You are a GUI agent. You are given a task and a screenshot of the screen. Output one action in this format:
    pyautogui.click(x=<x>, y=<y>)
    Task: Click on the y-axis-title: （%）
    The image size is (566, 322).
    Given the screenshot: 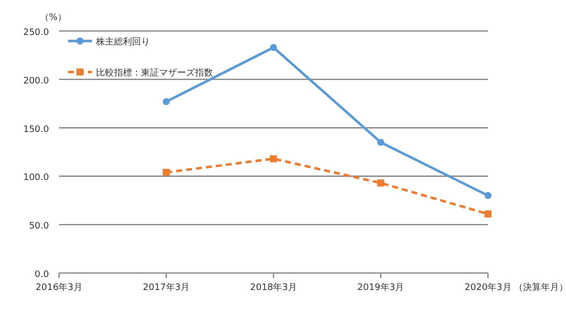 What is the action you would take?
    pyautogui.click(x=53, y=18)
    